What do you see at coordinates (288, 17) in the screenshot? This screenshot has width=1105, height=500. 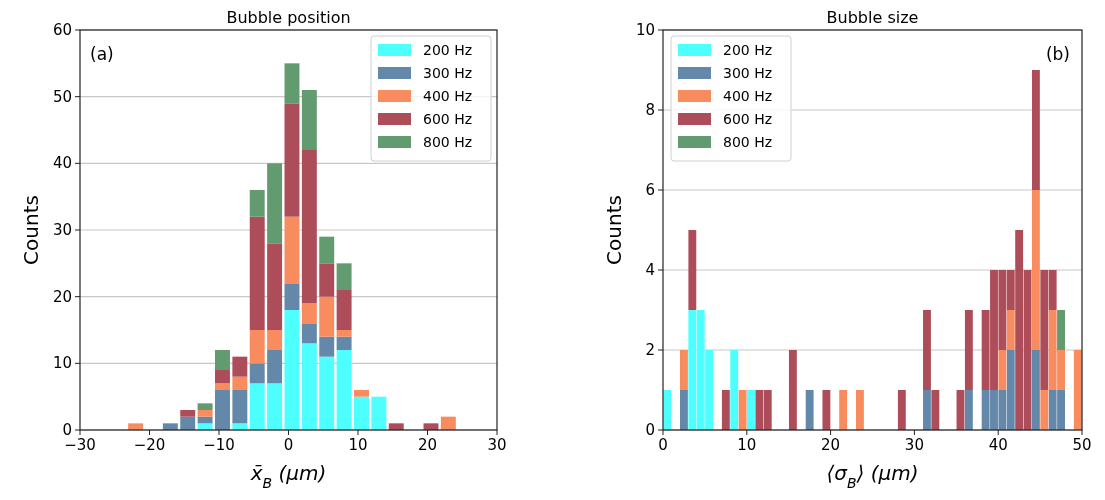 I see `chart-title: Bubble position` at bounding box center [288, 17].